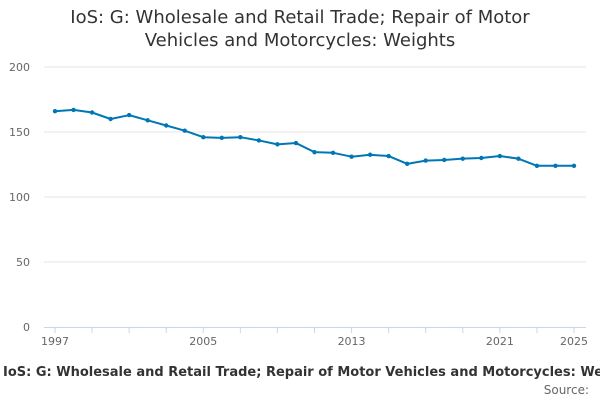 Image resolution: width=600 pixels, height=400 pixels. Describe the element at coordinates (26, 327) in the screenshot. I see `y-tick-label: 0` at that location.